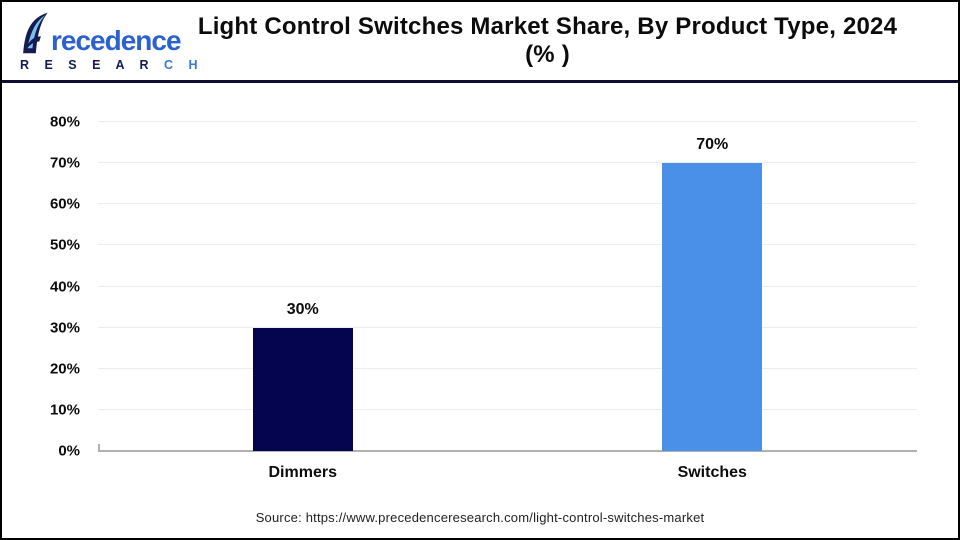  Describe the element at coordinates (480, 81) in the screenshot. I see `header-divider` at that location.